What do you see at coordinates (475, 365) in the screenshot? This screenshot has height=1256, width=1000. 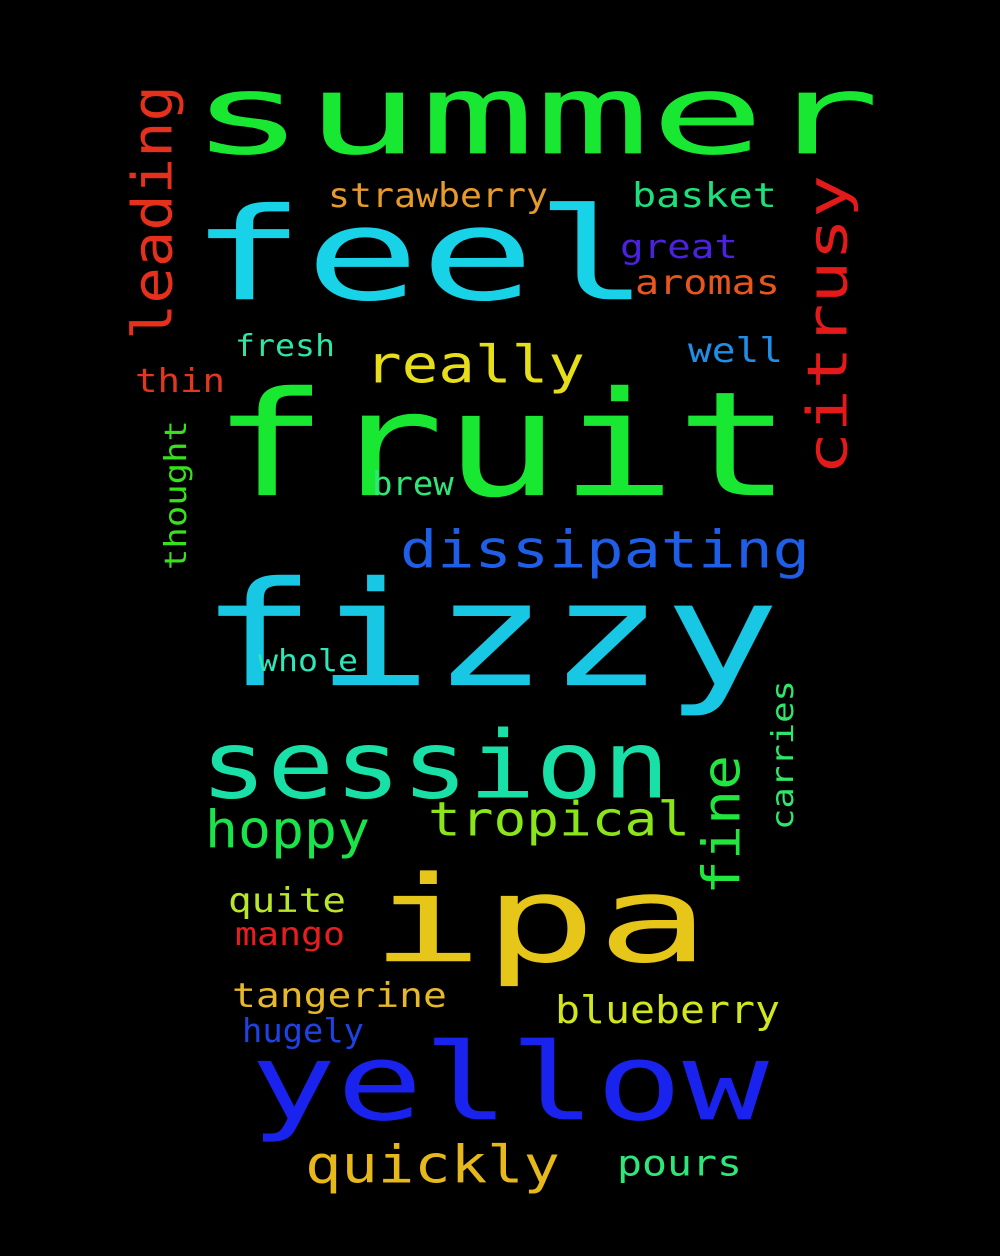 I see `word-really: really` at bounding box center [475, 365].